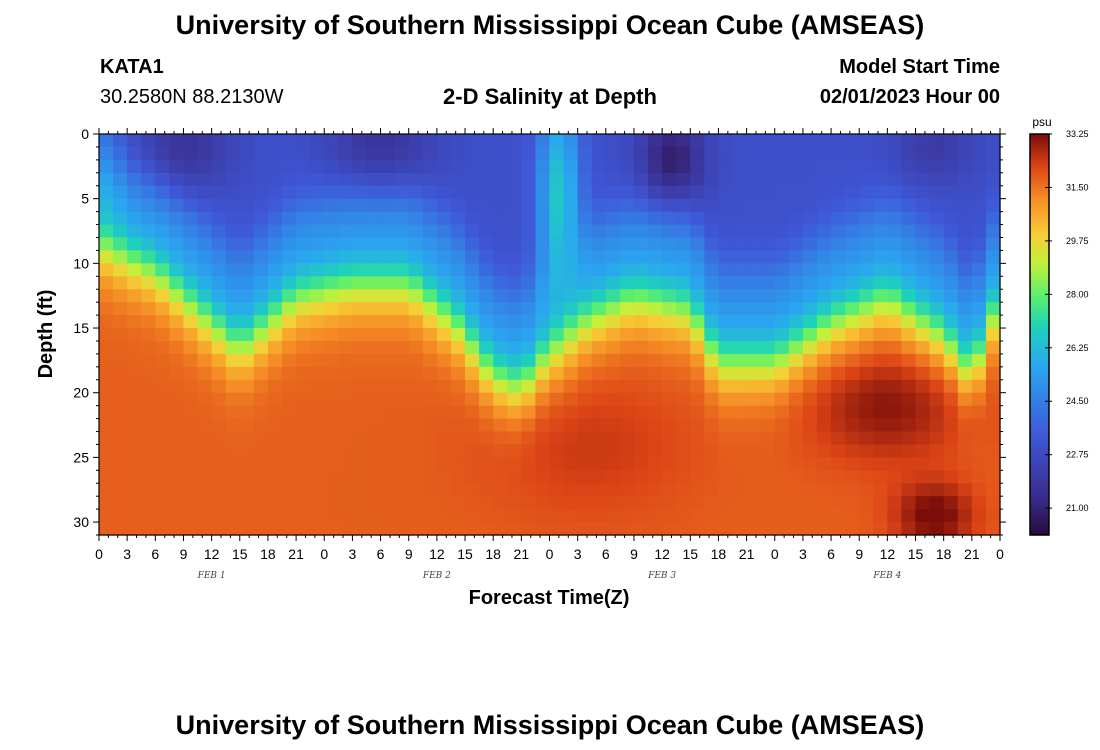 The height and width of the screenshot is (750, 1100). I want to click on x-axis-title: Forecast Time(Z), so click(549, 598).